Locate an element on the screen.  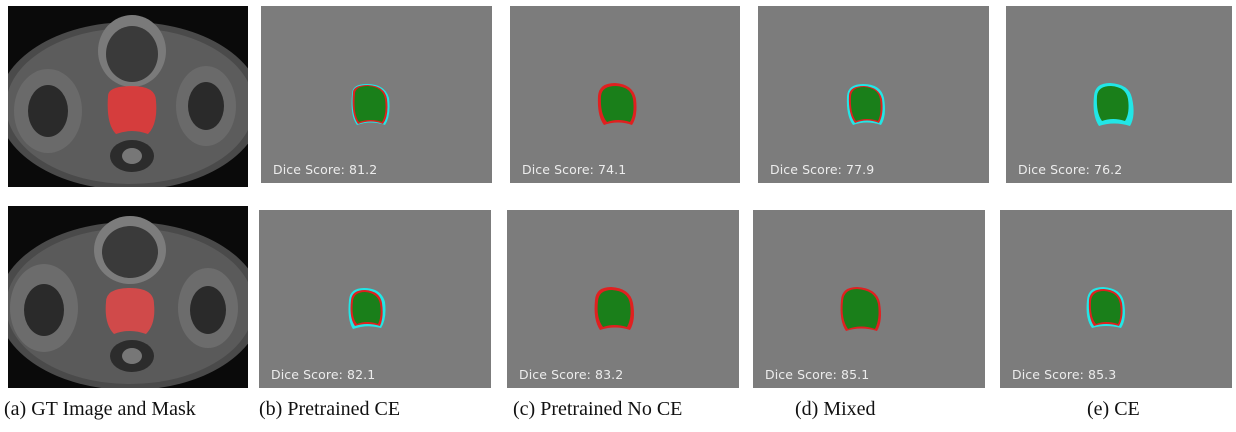
dice-score-label: Dice Score: 76.2 is located at coordinates (1070, 169).